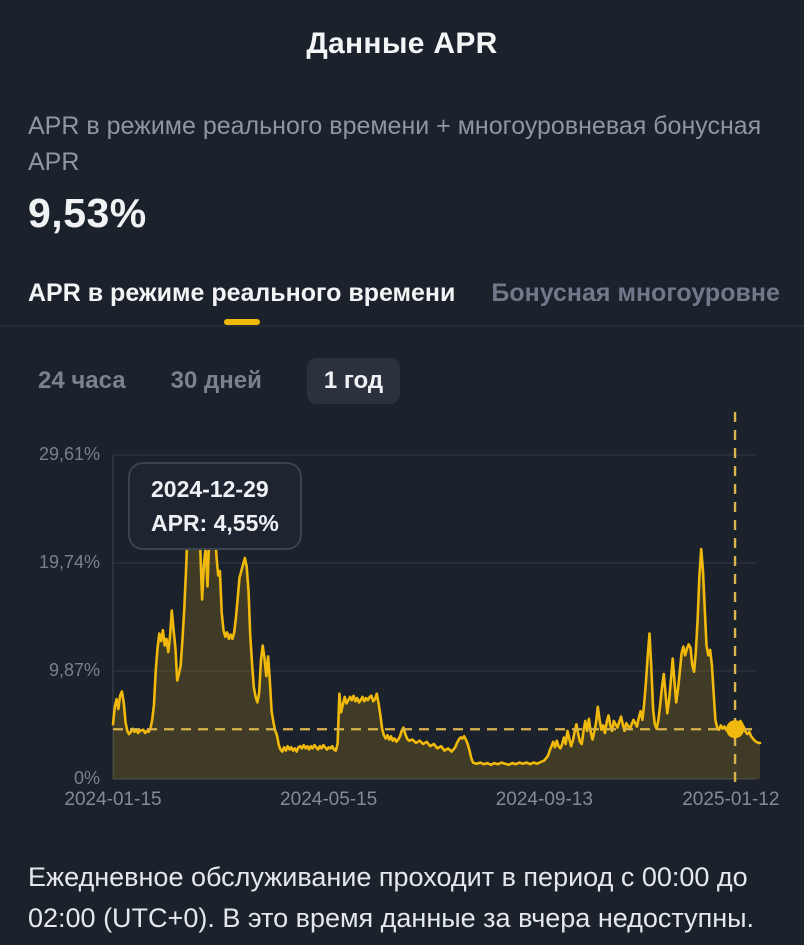 The image size is (804, 945). Describe the element at coordinates (731, 799) in the screenshot. I see `x-tick-label: 2025-01-12` at that location.